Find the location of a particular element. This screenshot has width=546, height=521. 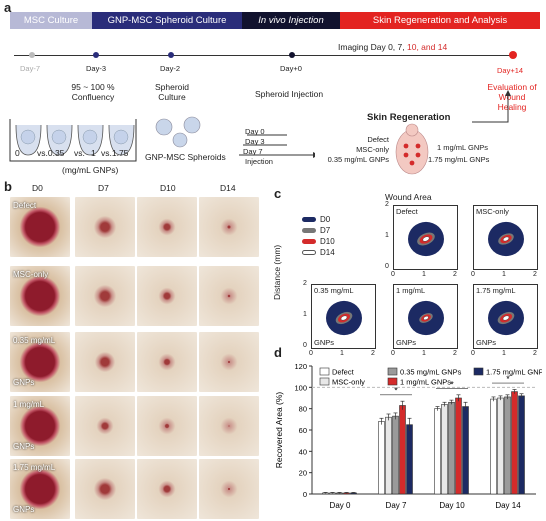

wound-xtick-3-0: 0 is located at coordinates (311, 353).